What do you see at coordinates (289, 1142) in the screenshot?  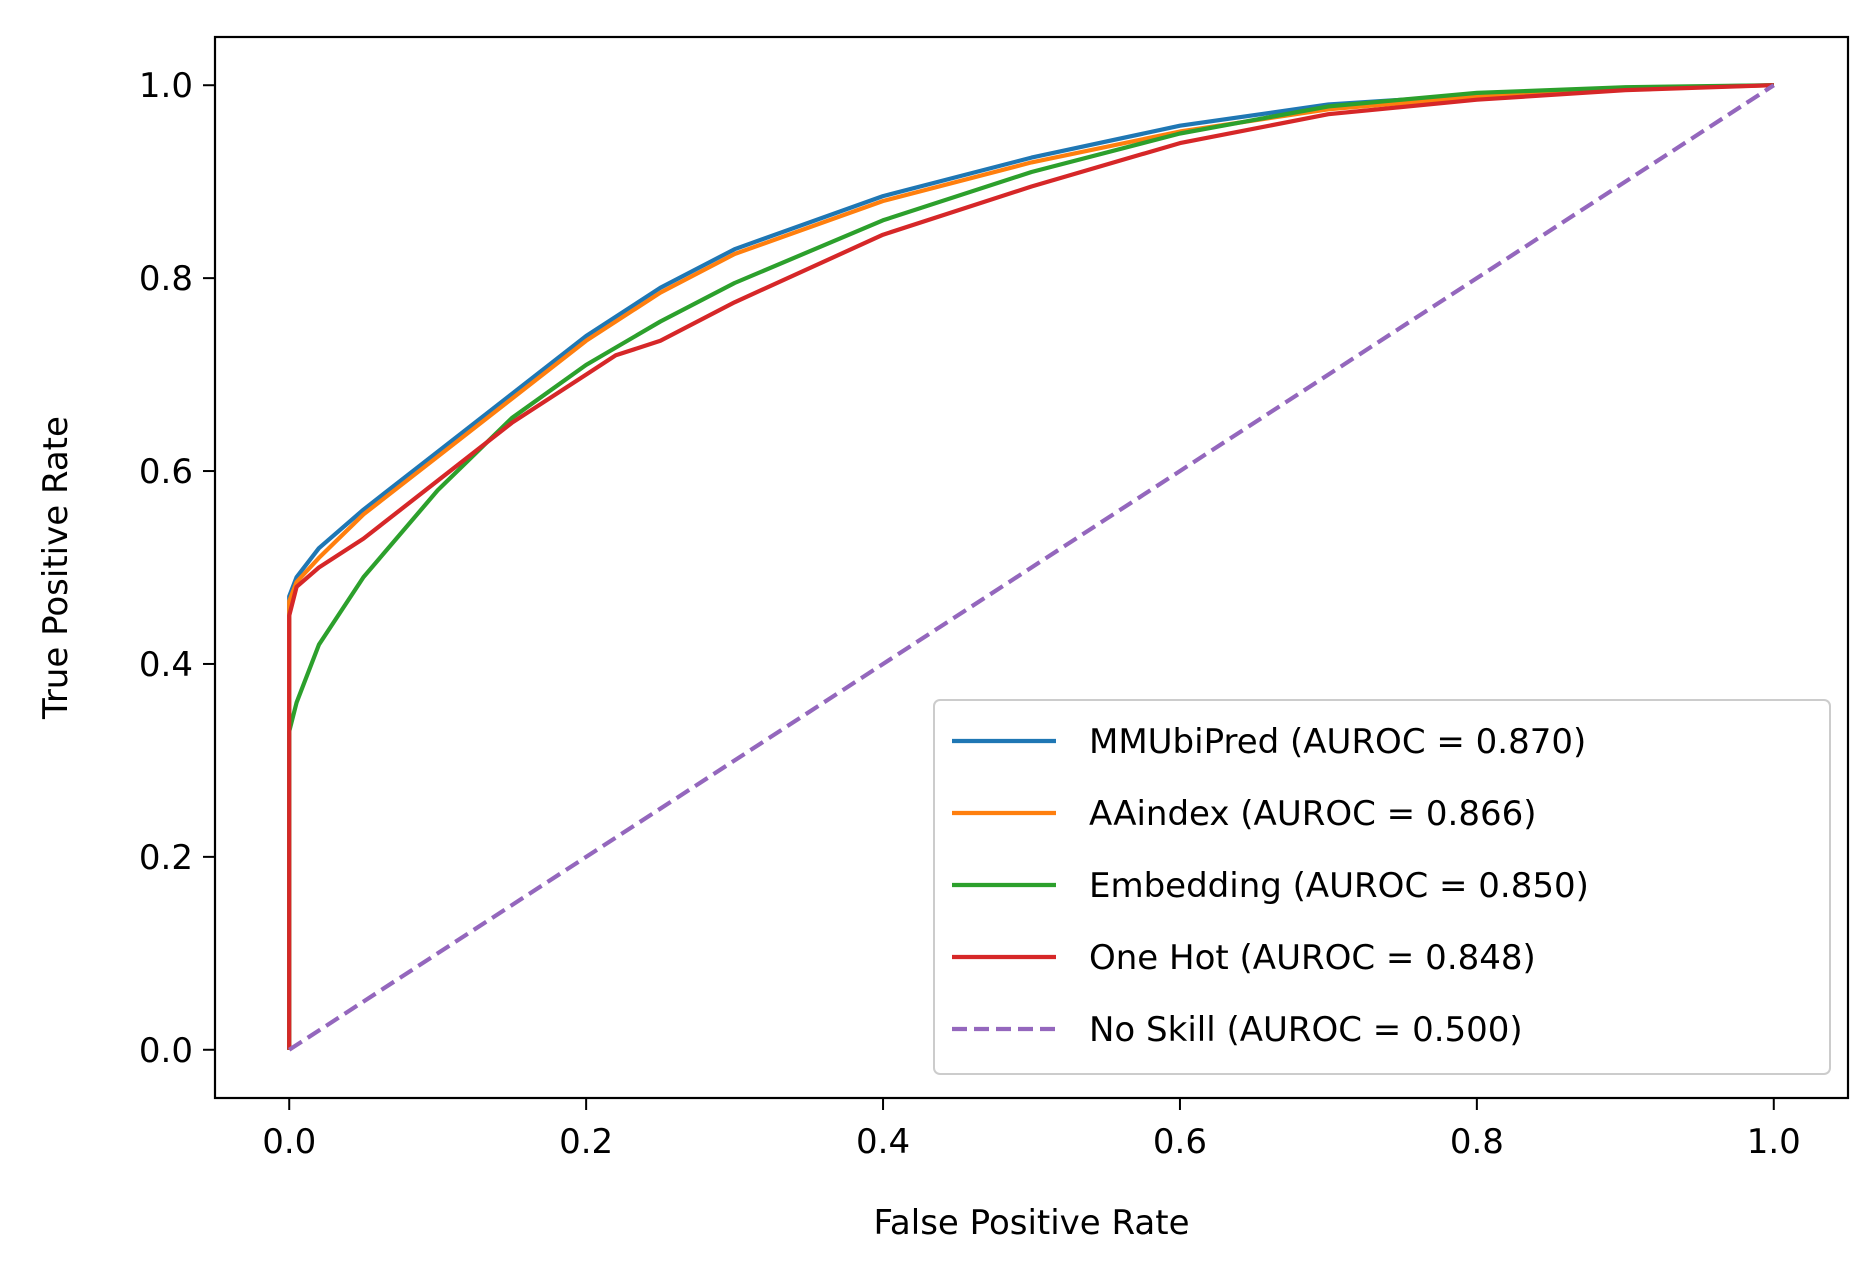 I see `x-tick-label: 0.0` at bounding box center [289, 1142].